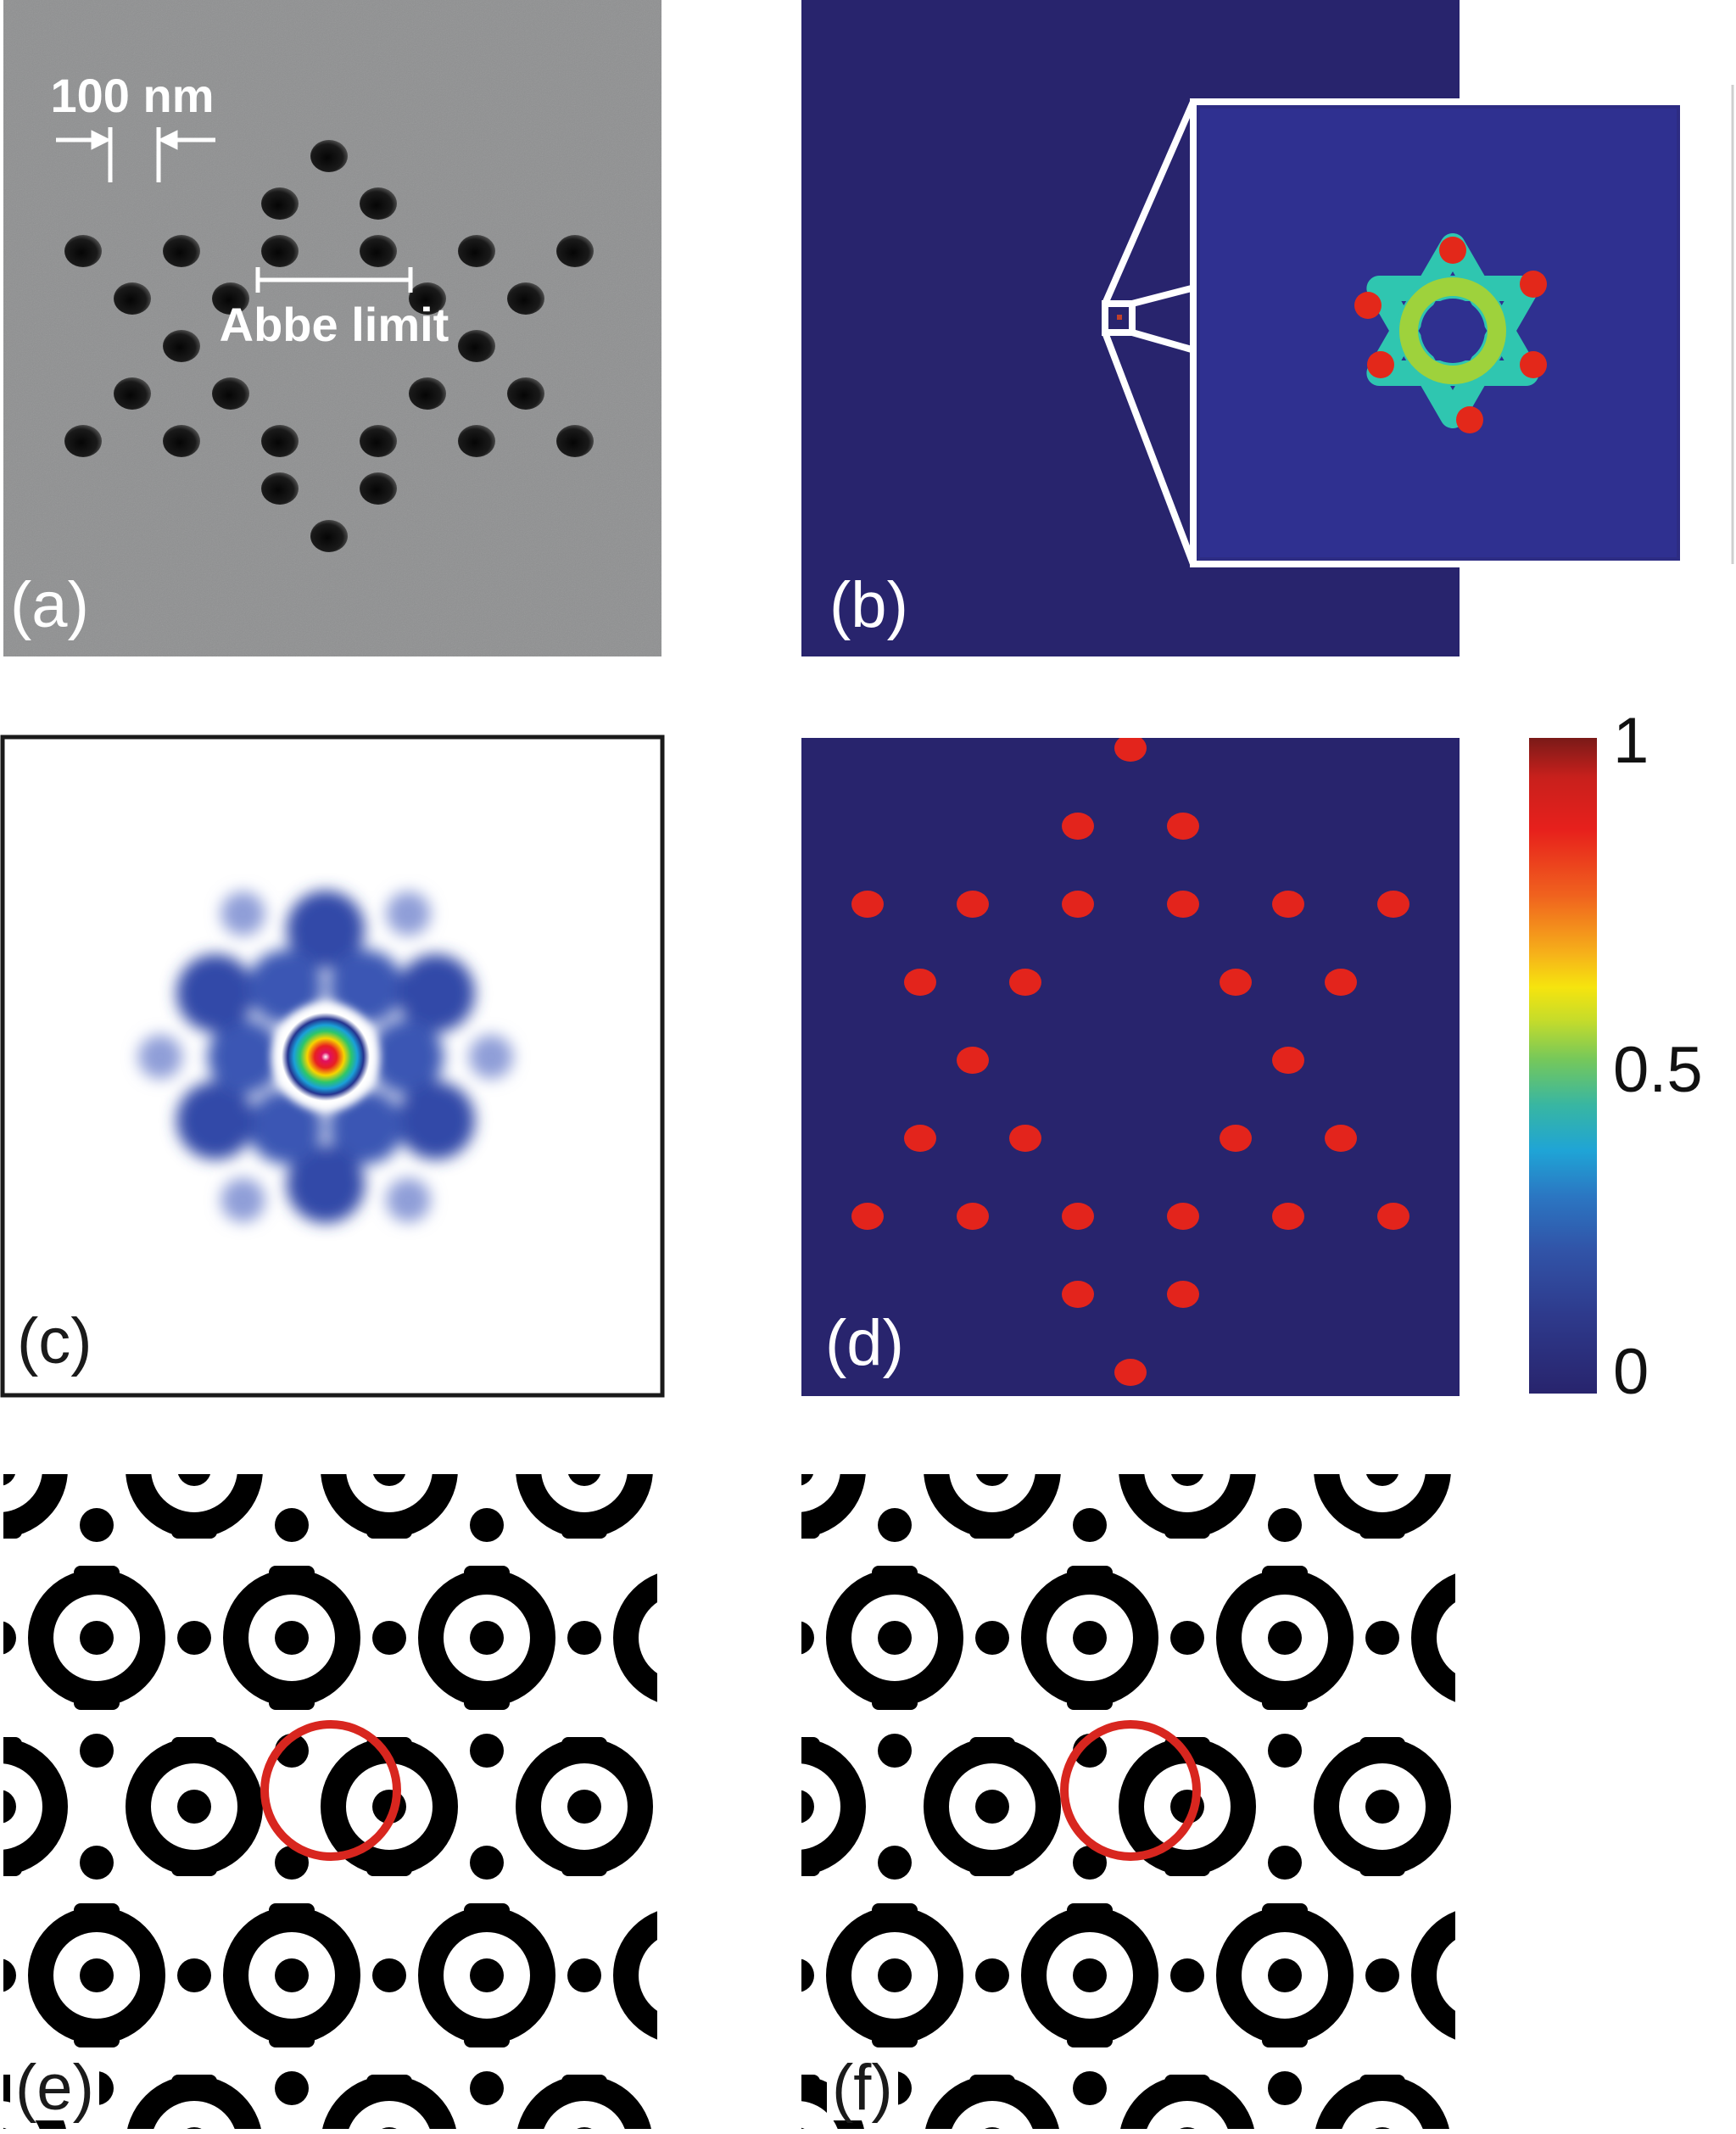 This screenshot has width=1736, height=2134. What do you see at coordinates (1453, 331) in the screenshot?
I see `inset-center` at bounding box center [1453, 331].